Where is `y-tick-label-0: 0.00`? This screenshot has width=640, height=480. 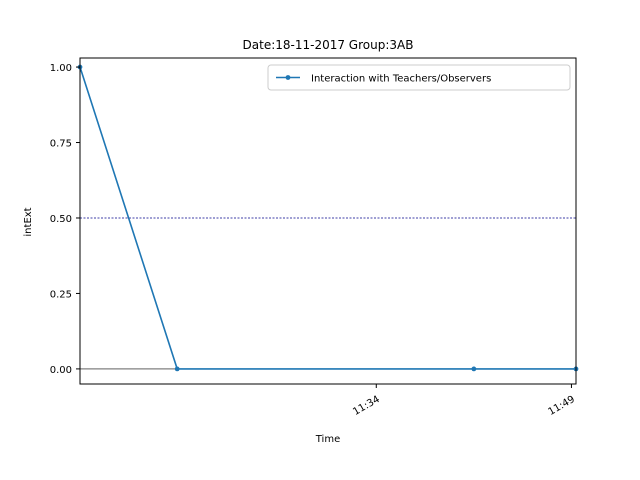
y-tick-label-0: 0.00 is located at coordinates (61, 370).